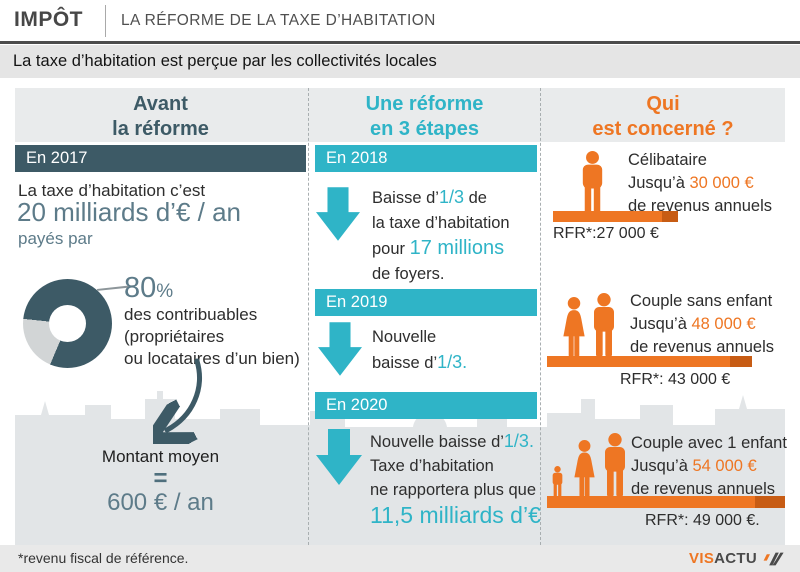  I want to click on year-badge-2017: En 2017, so click(160, 158).